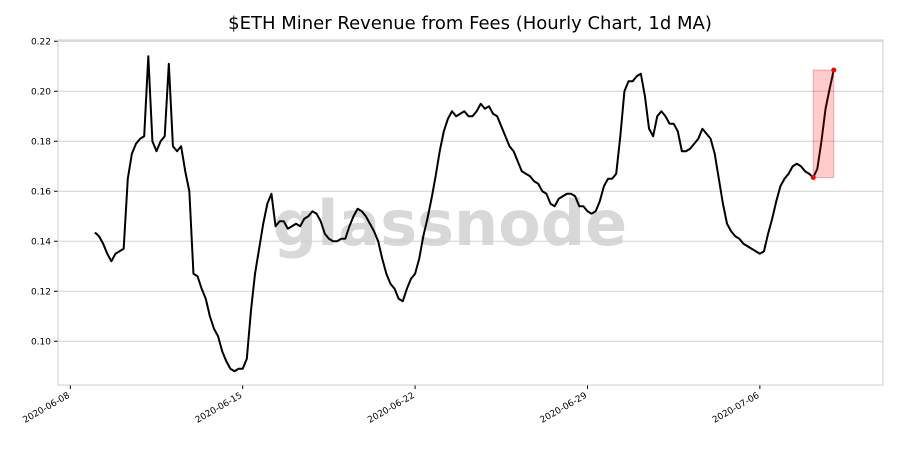 This screenshot has height=450, width=900. Describe the element at coordinates (41, 92) in the screenshot. I see `y-tick-label: 0.20` at that location.